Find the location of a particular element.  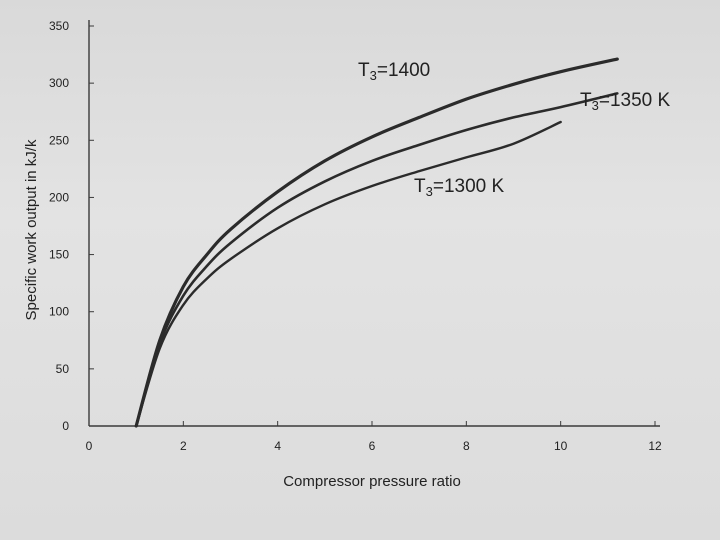

y-tick-label: 250 is located at coordinates (59, 140).